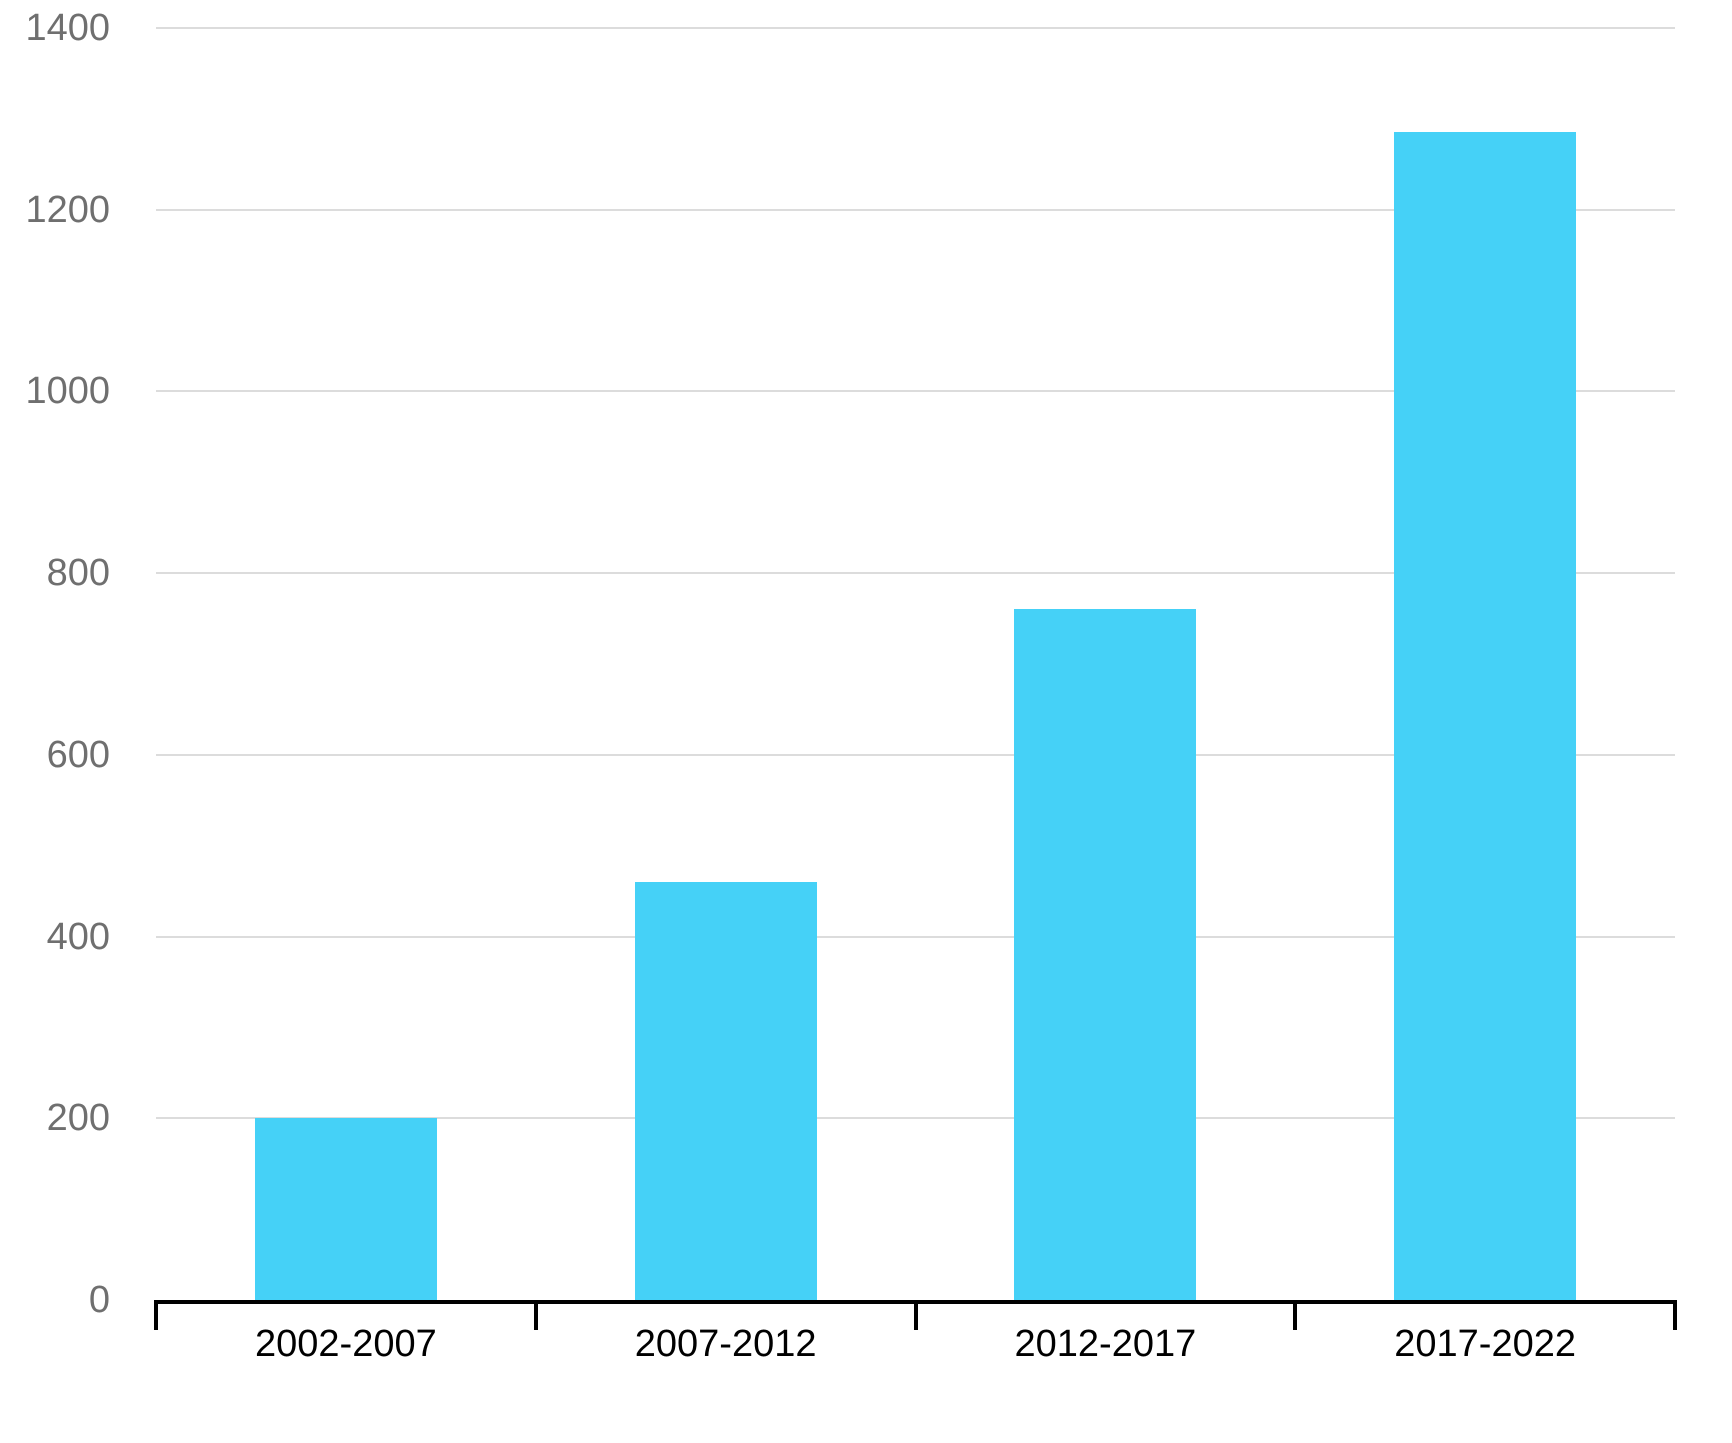 The image size is (1732, 1443). I want to click on bar-2007-2012, so click(725, 1091).